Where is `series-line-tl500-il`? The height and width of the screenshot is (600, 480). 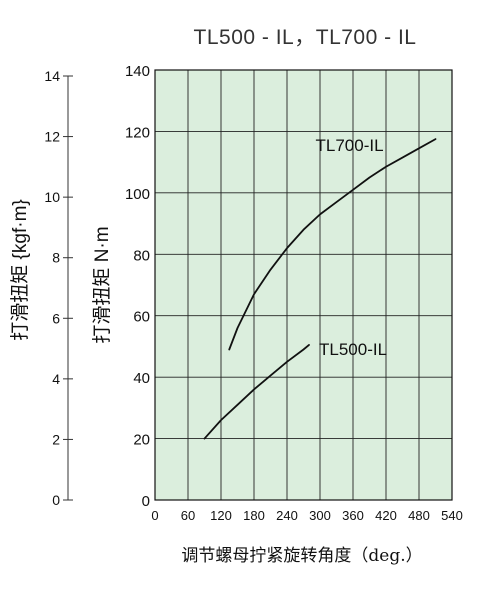 series-line-tl500-il is located at coordinates (256, 391).